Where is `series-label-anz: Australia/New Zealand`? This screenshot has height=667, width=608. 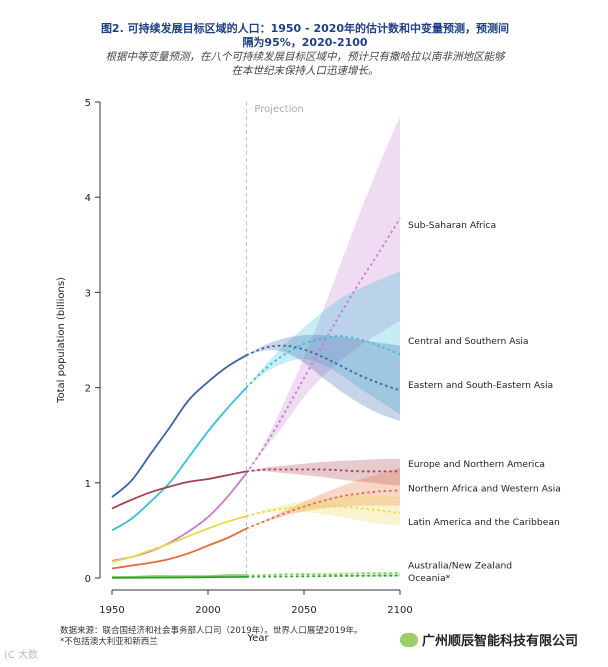
series-label-anz: Australia/New Zealand is located at coordinates (460, 566).